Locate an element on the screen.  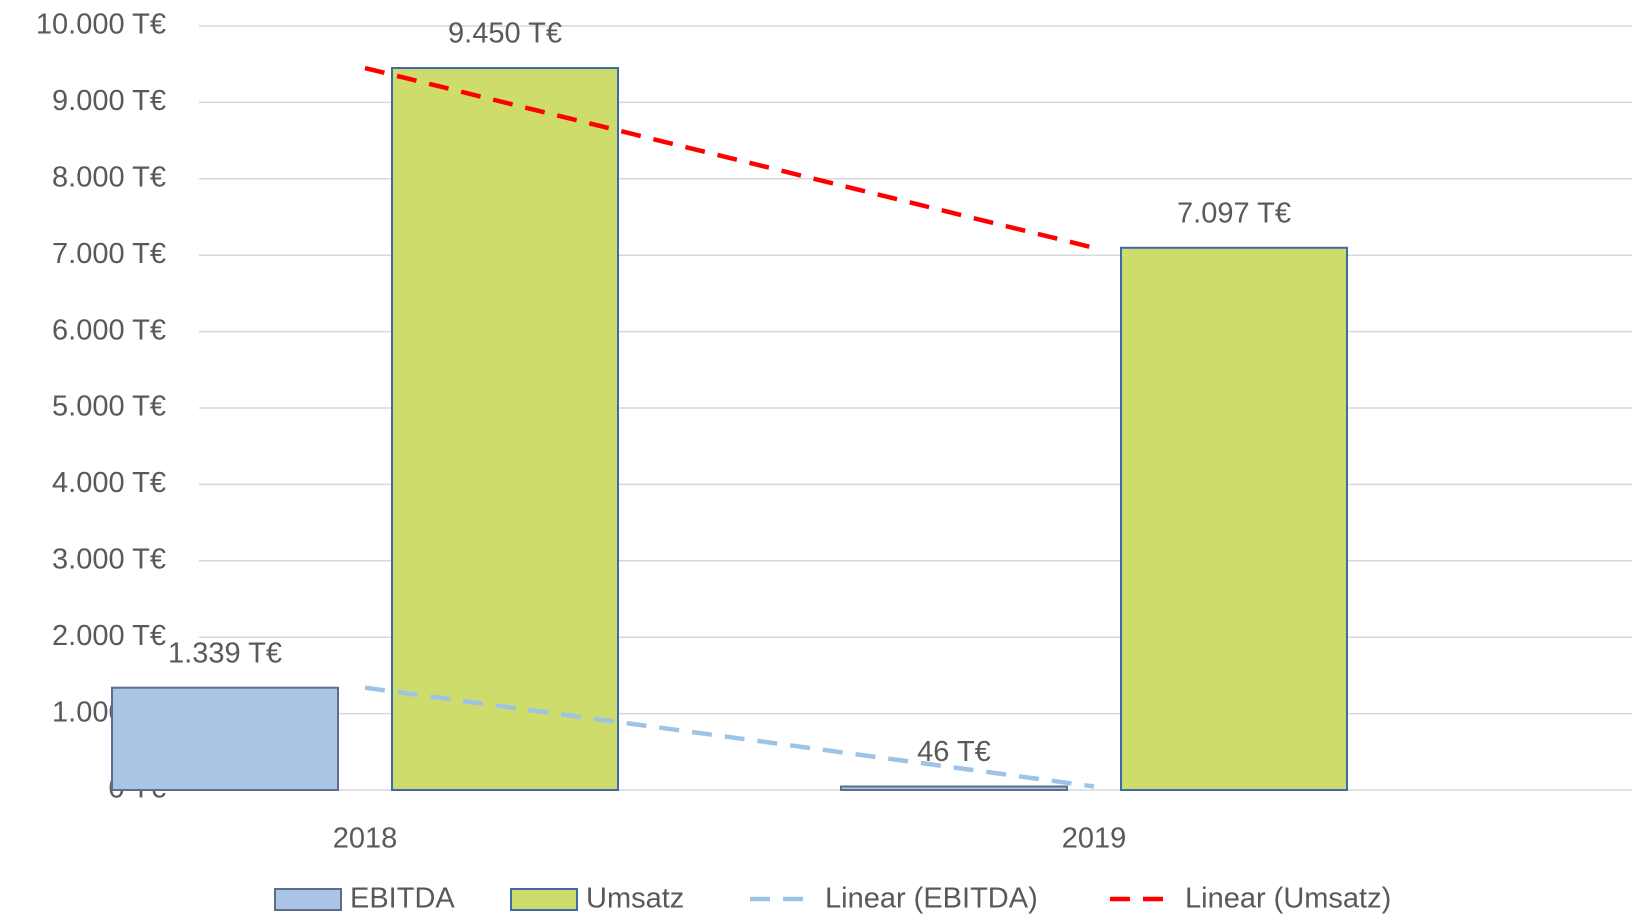
y-tick-label: 10.000 T€ is located at coordinates (101, 25).